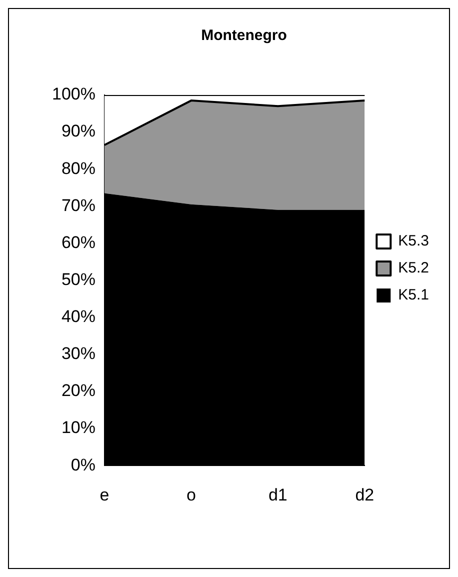 This screenshot has height=577, width=458. Describe the element at coordinates (364, 494) in the screenshot. I see `x-tick-label: d2` at that location.